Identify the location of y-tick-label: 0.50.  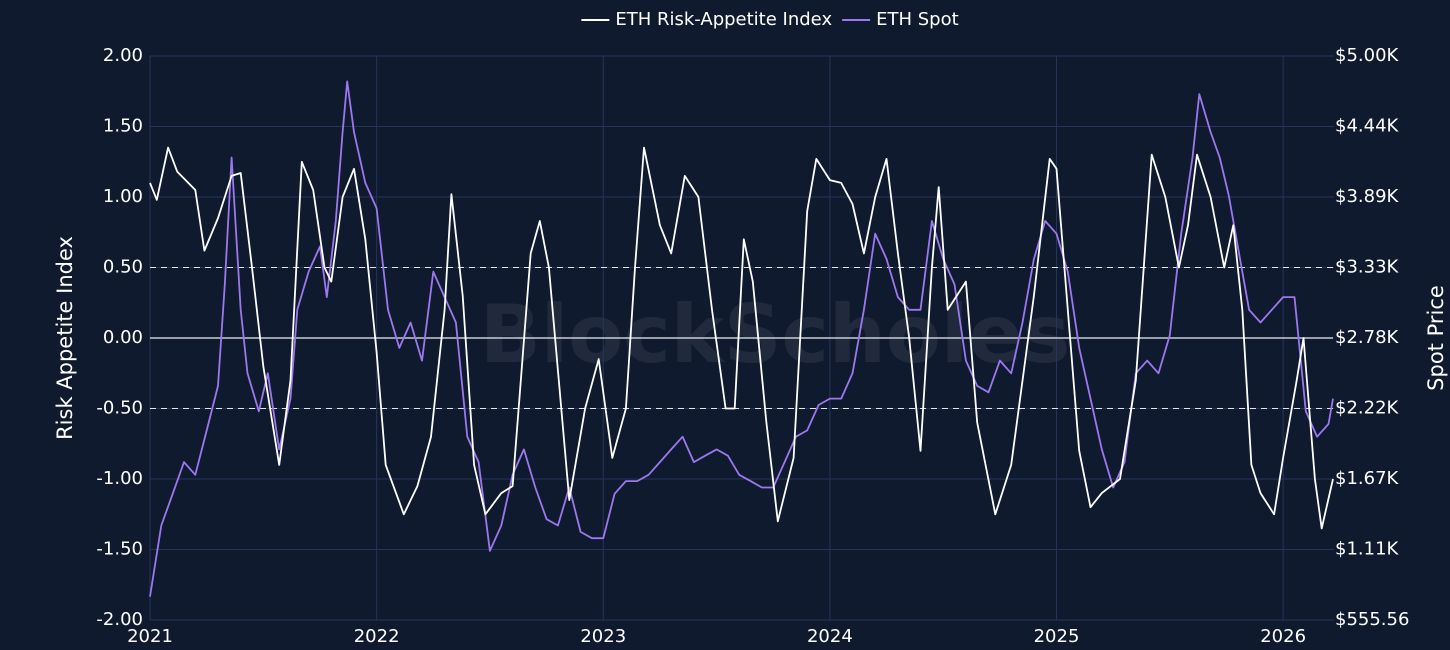
(123, 267).